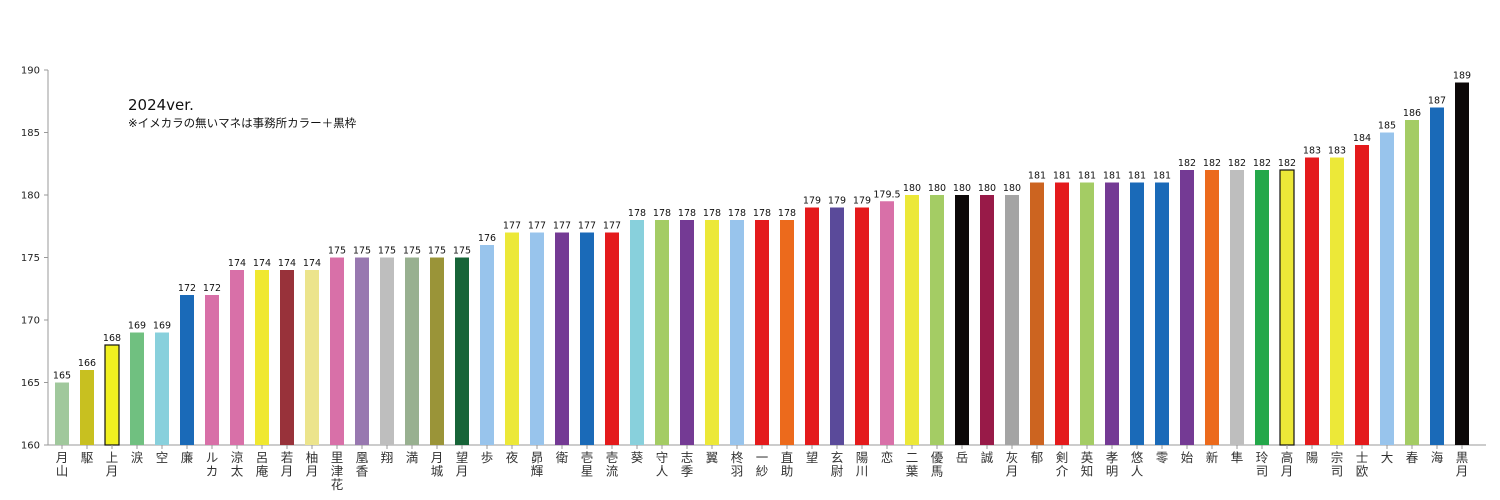 Image resolution: width=1500 pixels, height=500 pixels. What do you see at coordinates (1412, 113) in the screenshot?
I see `bar-value-label: 186` at bounding box center [1412, 113].